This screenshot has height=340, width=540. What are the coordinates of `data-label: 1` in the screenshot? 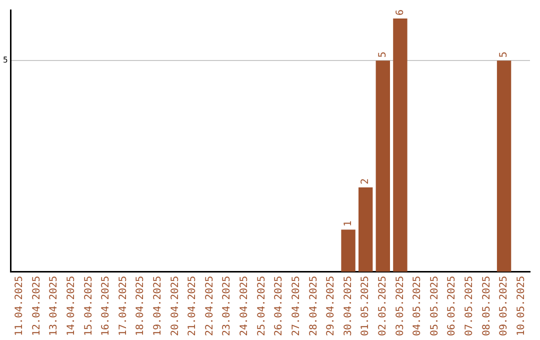 It's located at (348, 223).